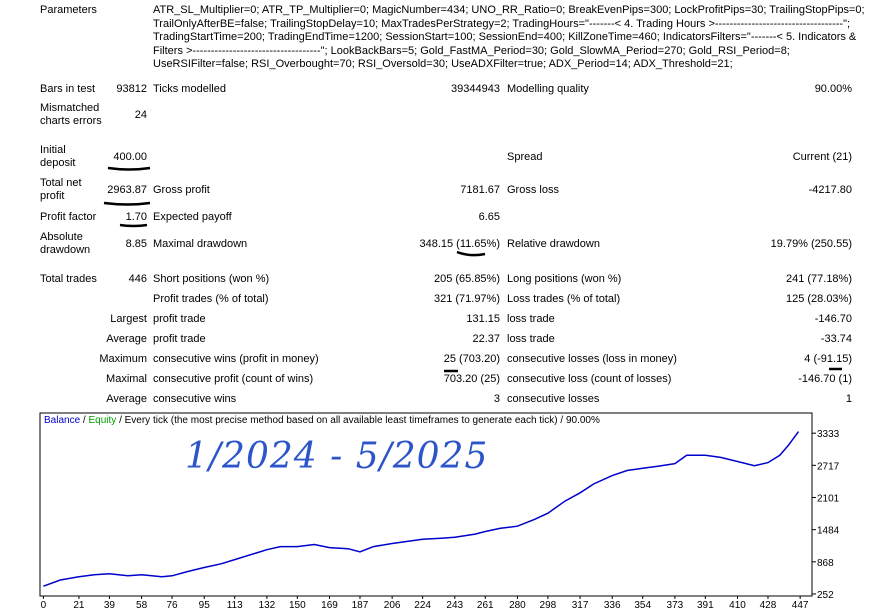  I want to click on y-tick-label: 3333, so click(828, 434).